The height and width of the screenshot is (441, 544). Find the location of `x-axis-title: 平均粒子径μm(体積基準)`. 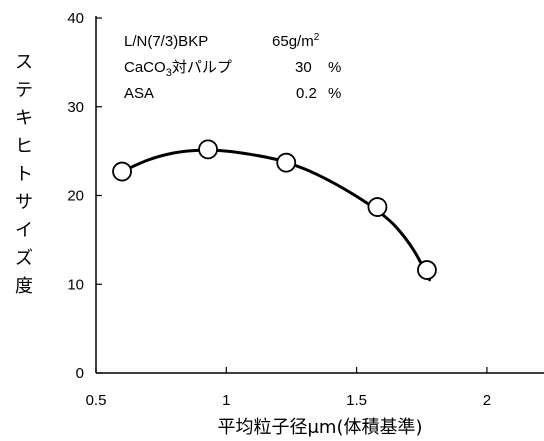

x-axis-title: 平均粒子径μm(体積基準) is located at coordinates (319, 427).